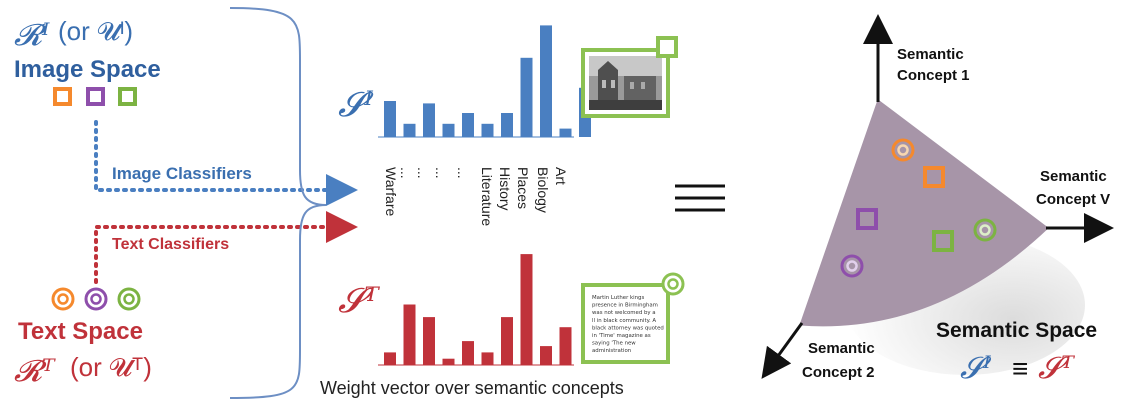 The height and width of the screenshot is (405, 1132). What do you see at coordinates (838, 372) in the screenshot?
I see `axis-2-label-line2: Concept 2` at bounding box center [838, 372].